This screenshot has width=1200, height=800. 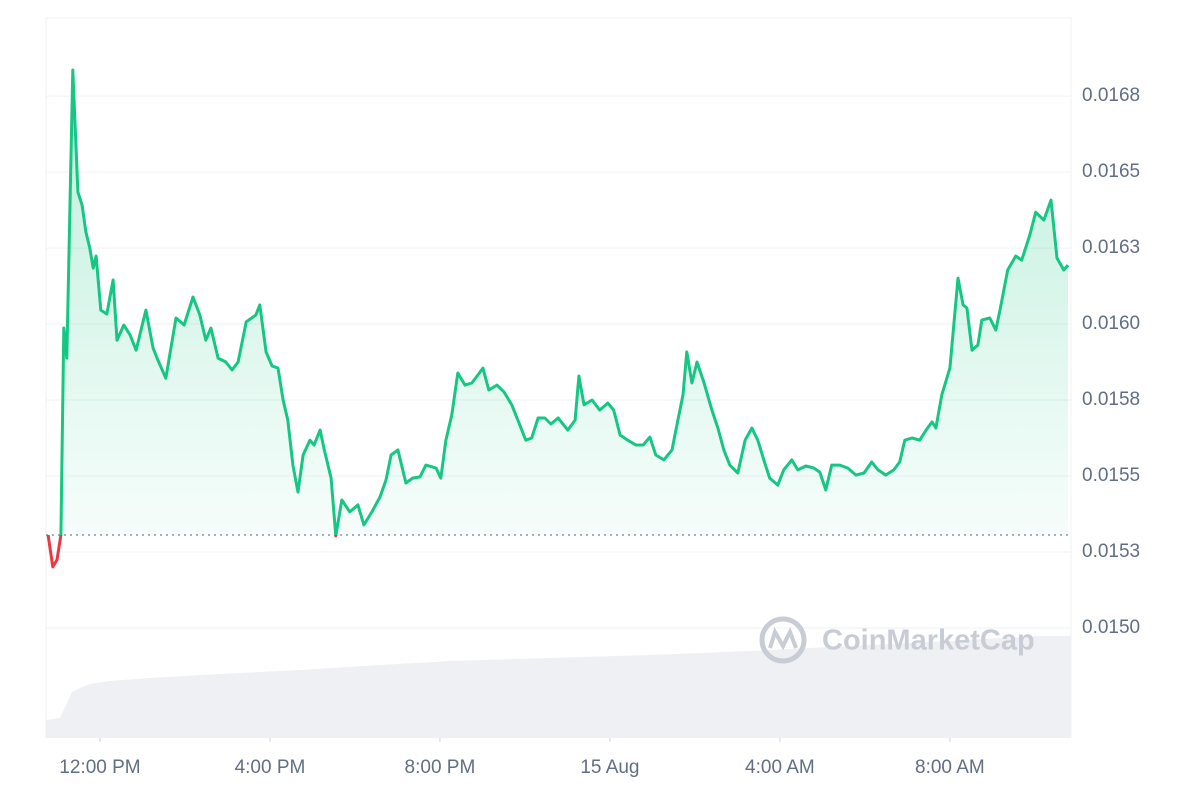 I want to click on x-tick-label: 4:00 AM, so click(x=780, y=767).